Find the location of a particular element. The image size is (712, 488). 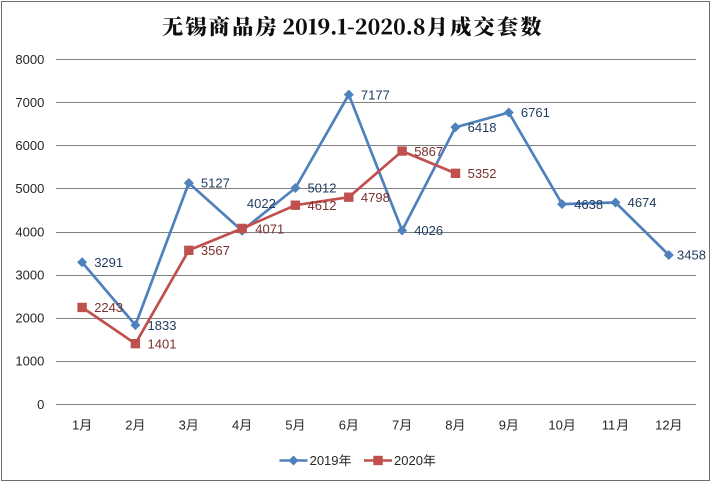

svg-text: 7000 is located at coordinates (29, 102).